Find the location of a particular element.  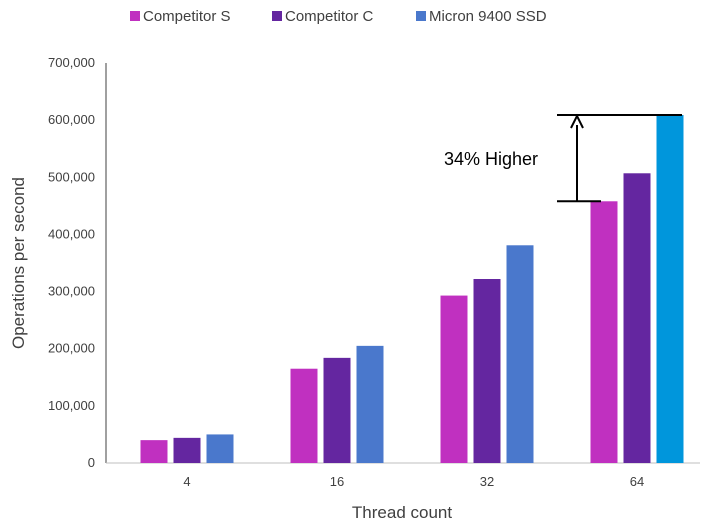

legend: Competitor S Competitor C Micron 9400 SSD is located at coordinates (338, 16).